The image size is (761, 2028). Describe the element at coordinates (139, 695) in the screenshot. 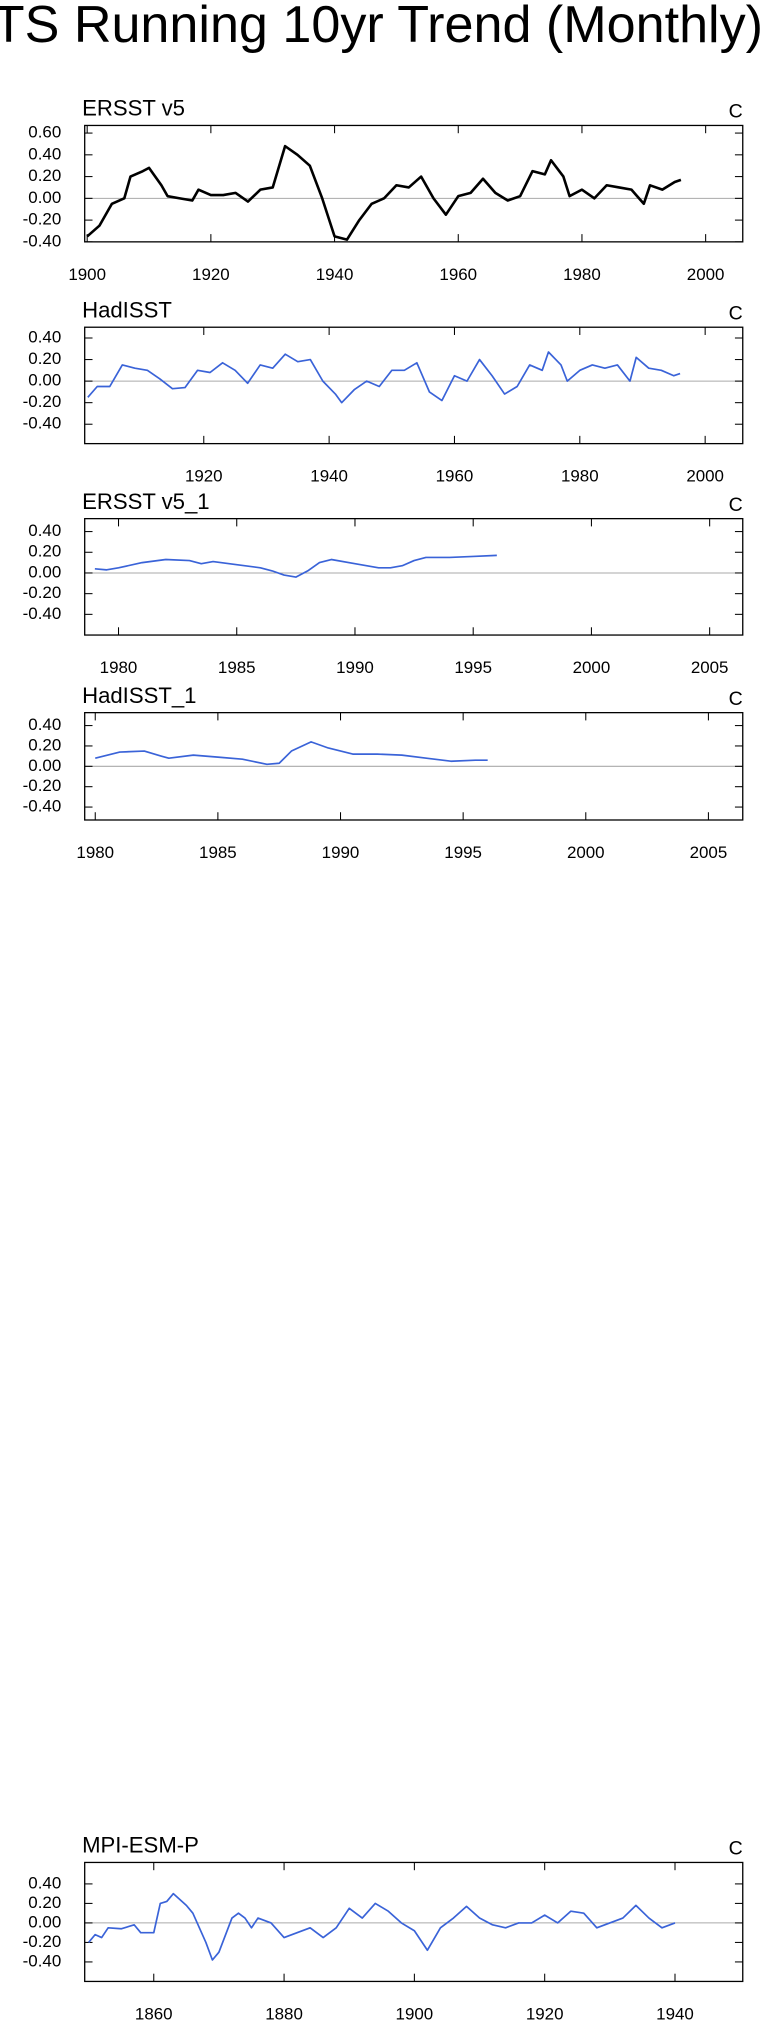

I see `panel-title: HadISST_1` at that location.